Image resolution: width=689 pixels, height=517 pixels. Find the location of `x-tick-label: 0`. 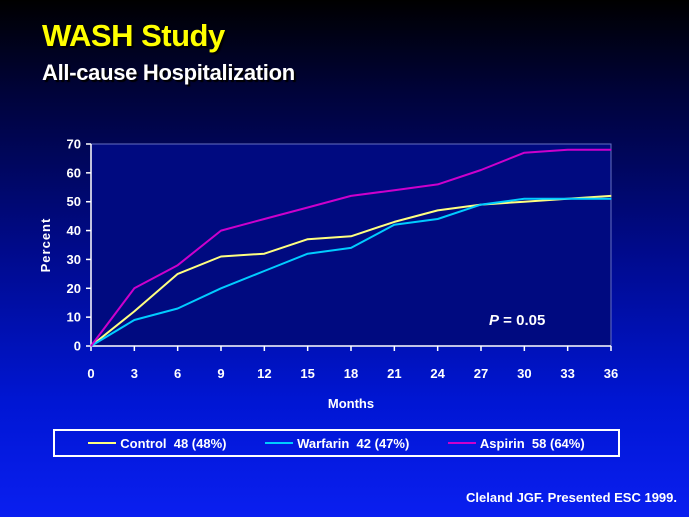

x-tick-label: 0 is located at coordinates (90, 373).